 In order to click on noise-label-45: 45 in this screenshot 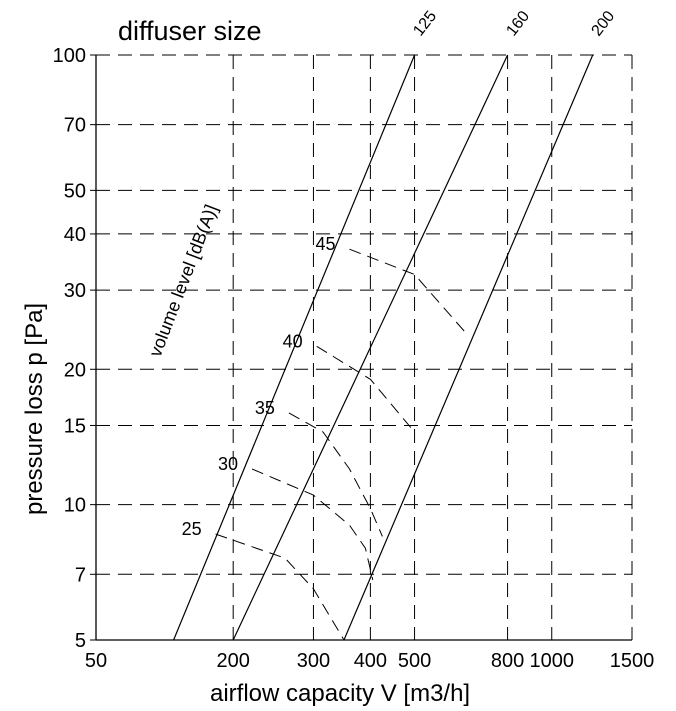, I will do `click(326, 244)`.